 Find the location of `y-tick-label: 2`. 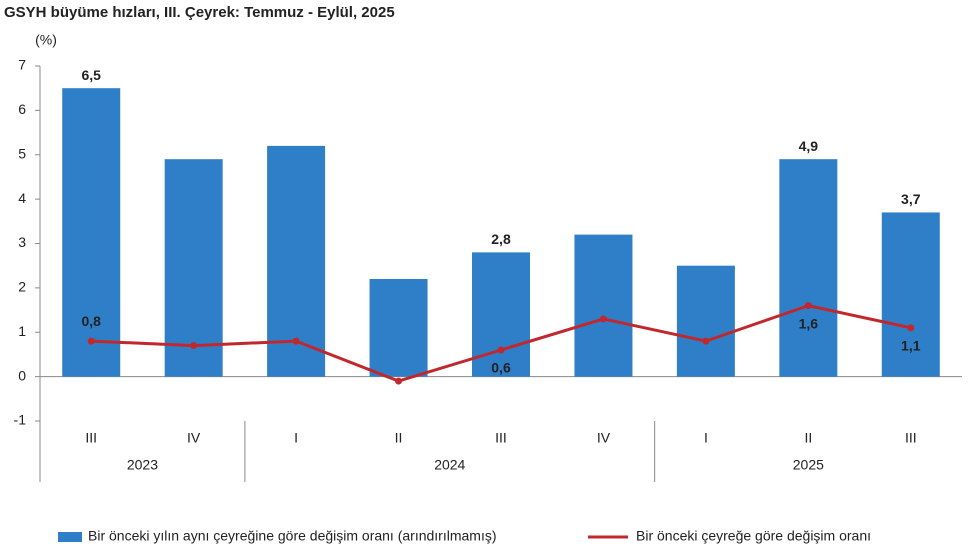

y-tick-label: 2 is located at coordinates (22, 287).